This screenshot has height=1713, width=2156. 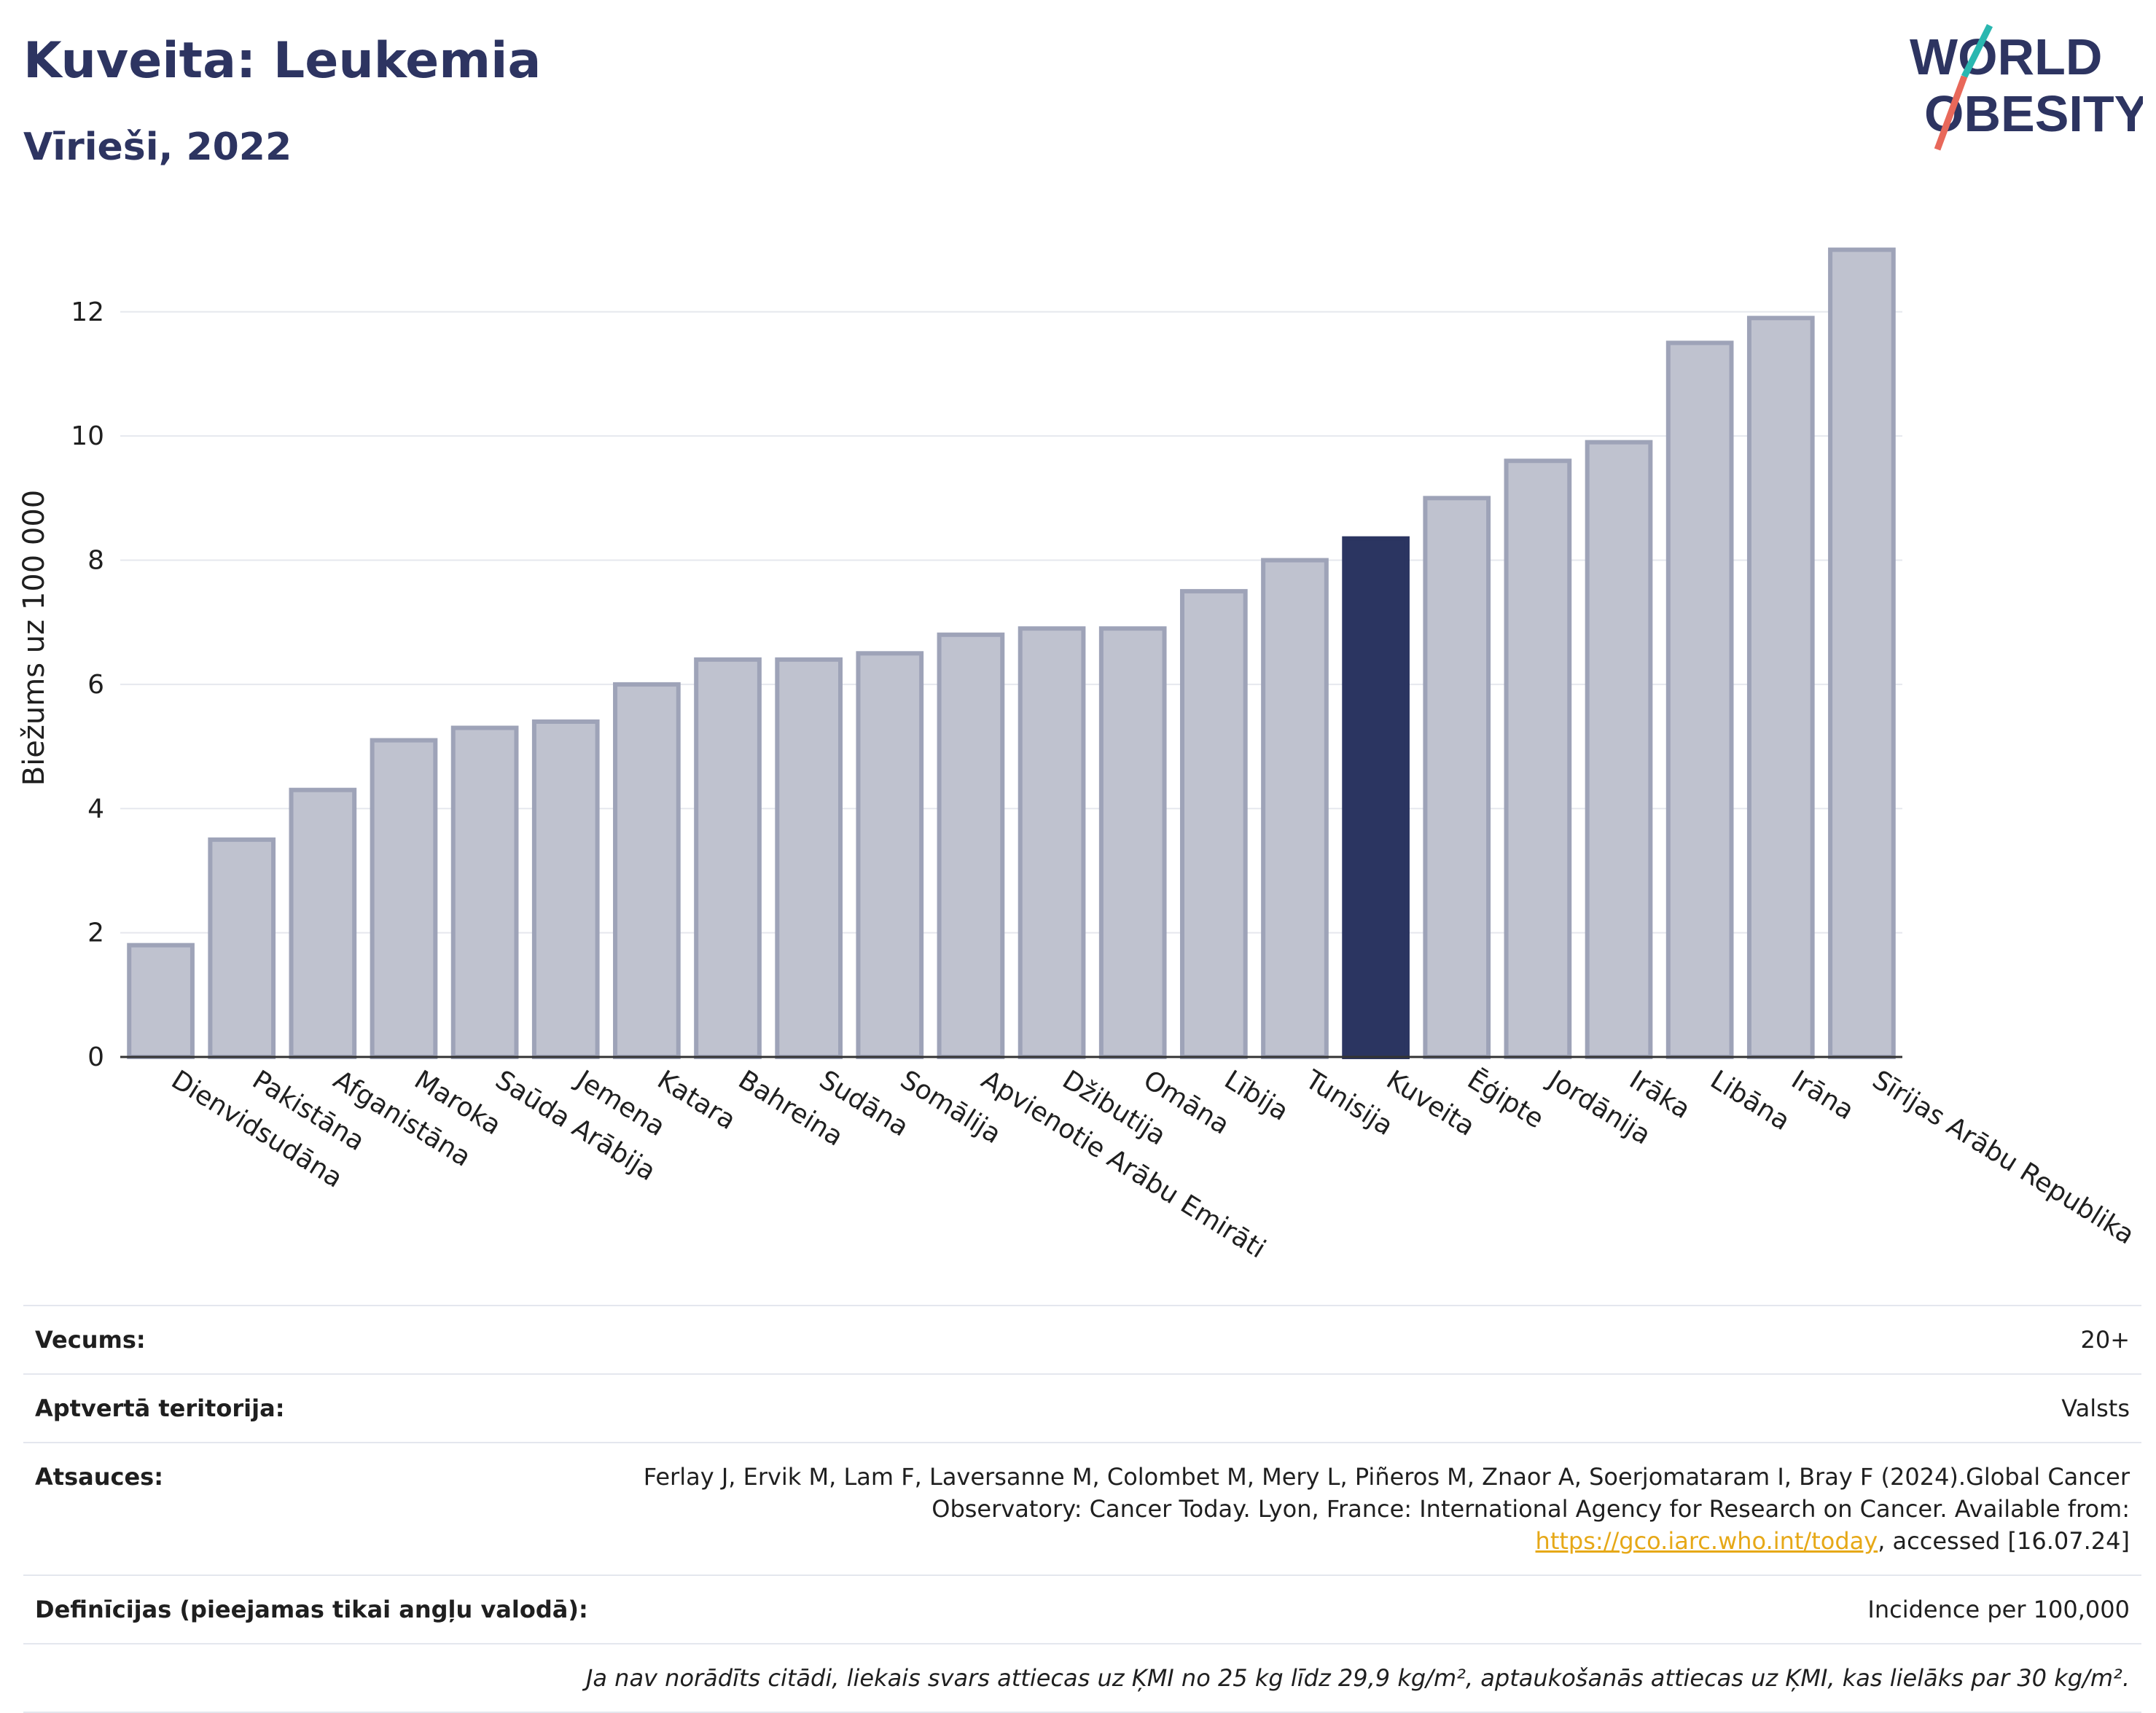 I want to click on y-tick-label: 10, so click(x=87, y=436).